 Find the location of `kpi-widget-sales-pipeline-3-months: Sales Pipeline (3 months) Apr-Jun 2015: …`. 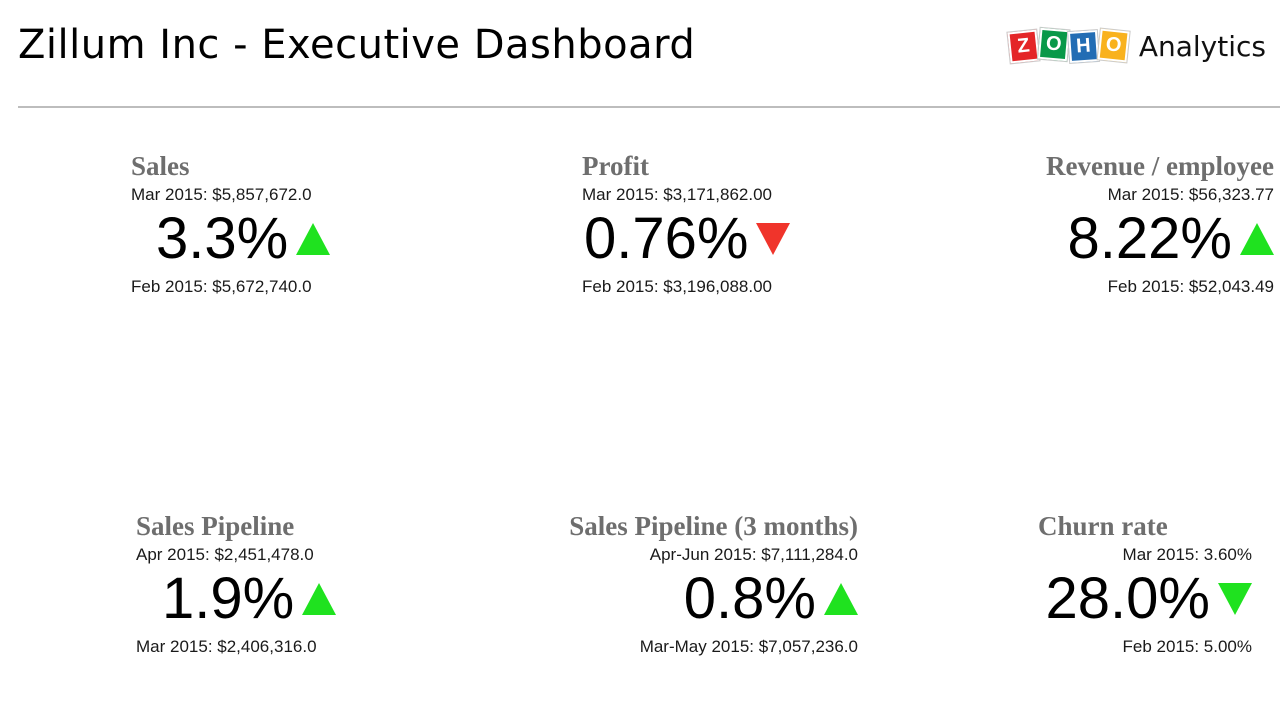

kpi-widget-sales-pipeline-3-months: Sales Pipeline (3 months) Apr-Jun 2015: … is located at coordinates (708, 583).